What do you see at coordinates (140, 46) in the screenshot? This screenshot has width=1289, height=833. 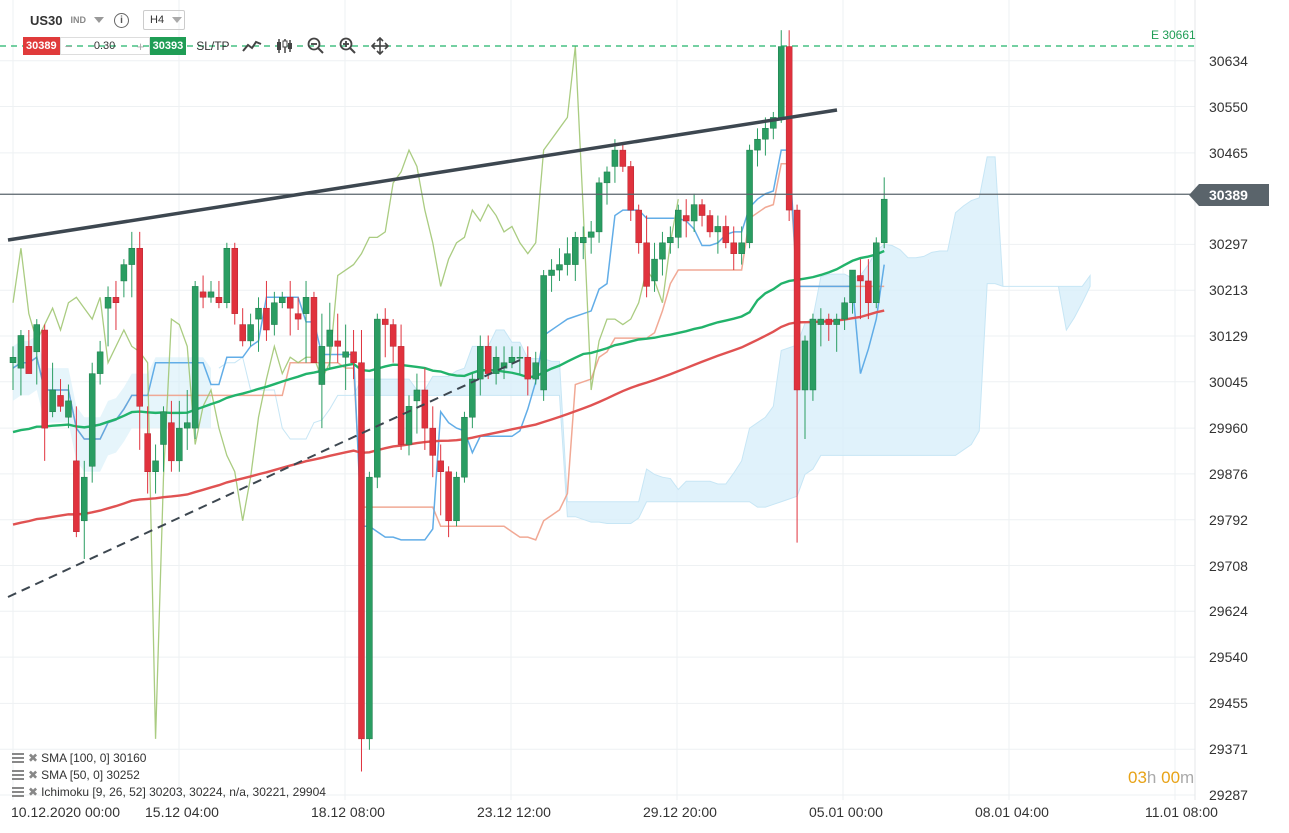 I see `plus-icon: +` at bounding box center [140, 46].